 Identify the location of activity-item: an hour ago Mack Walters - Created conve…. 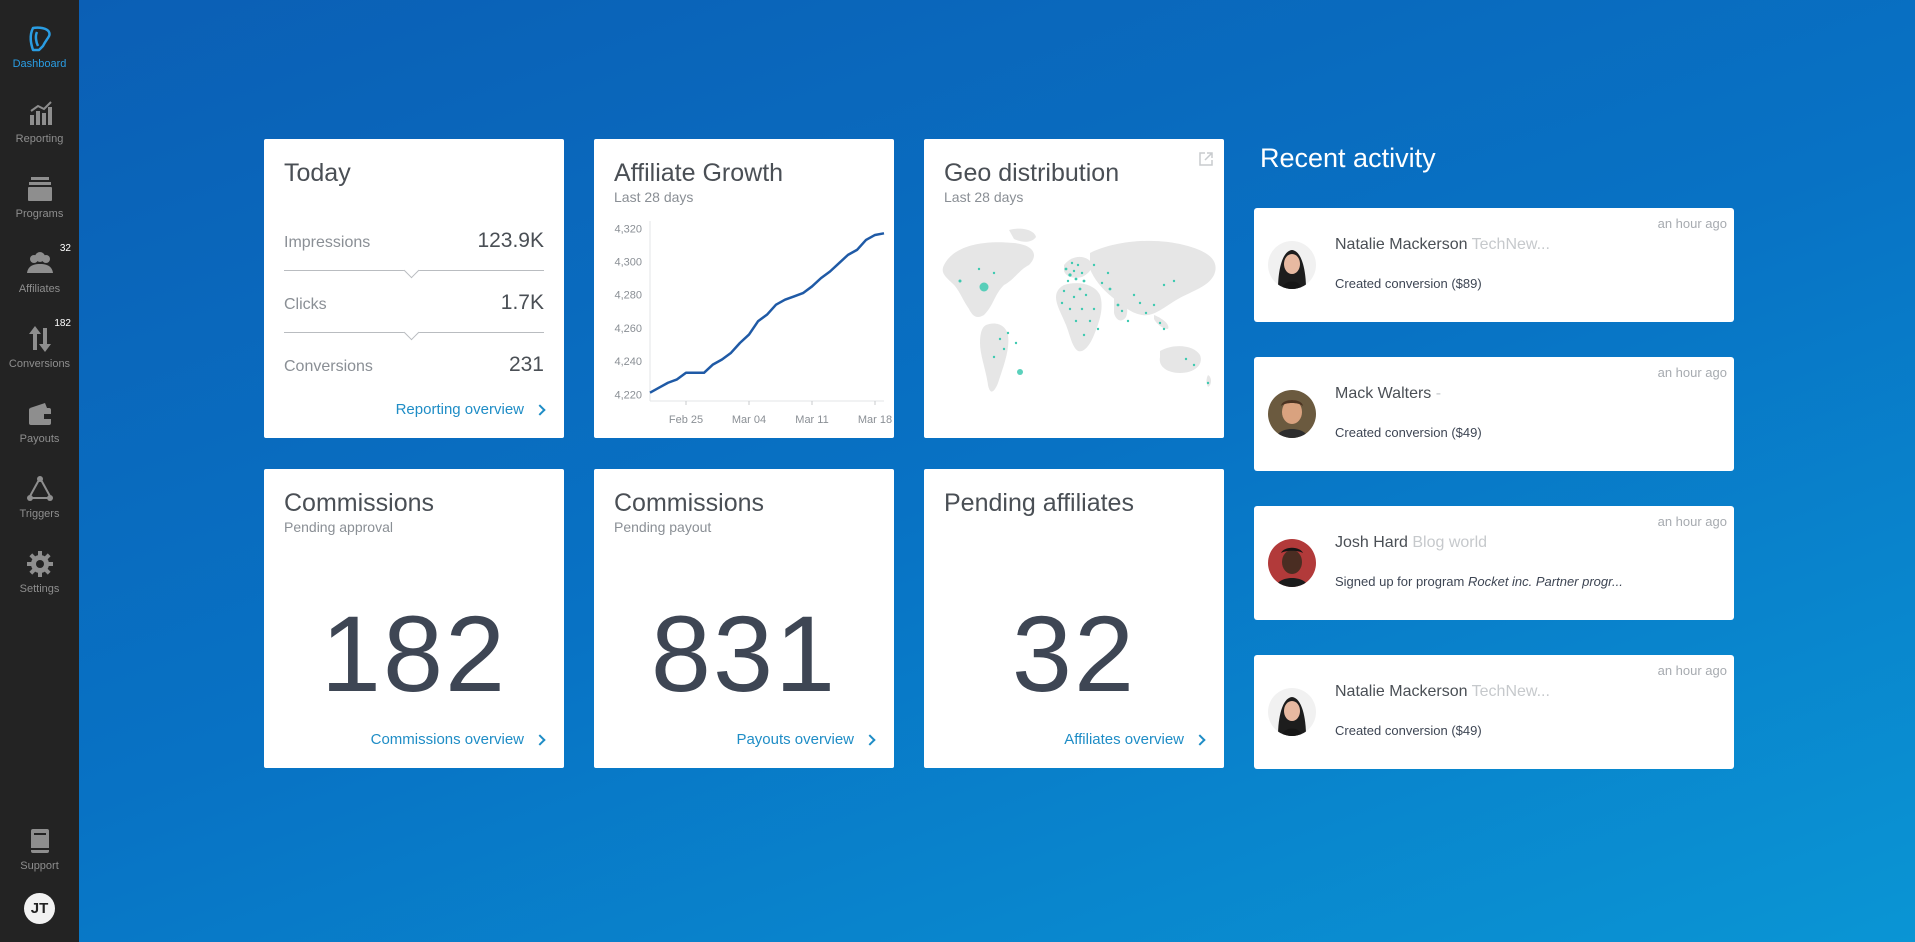
(1494, 414).